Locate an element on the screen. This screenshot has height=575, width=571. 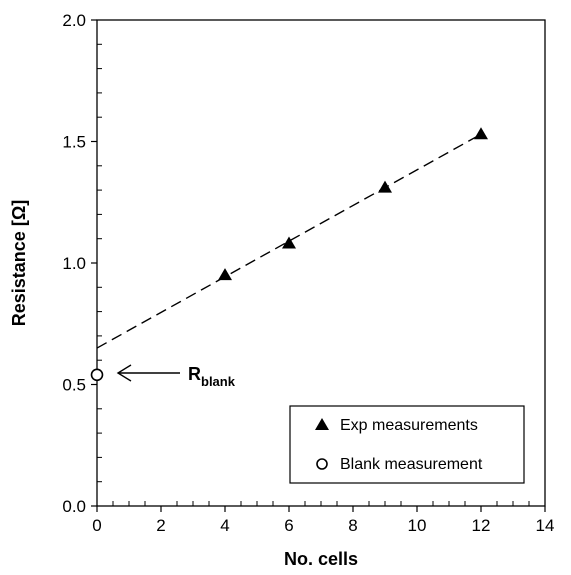
x-axis-title: No. cells is located at coordinates (321, 559).